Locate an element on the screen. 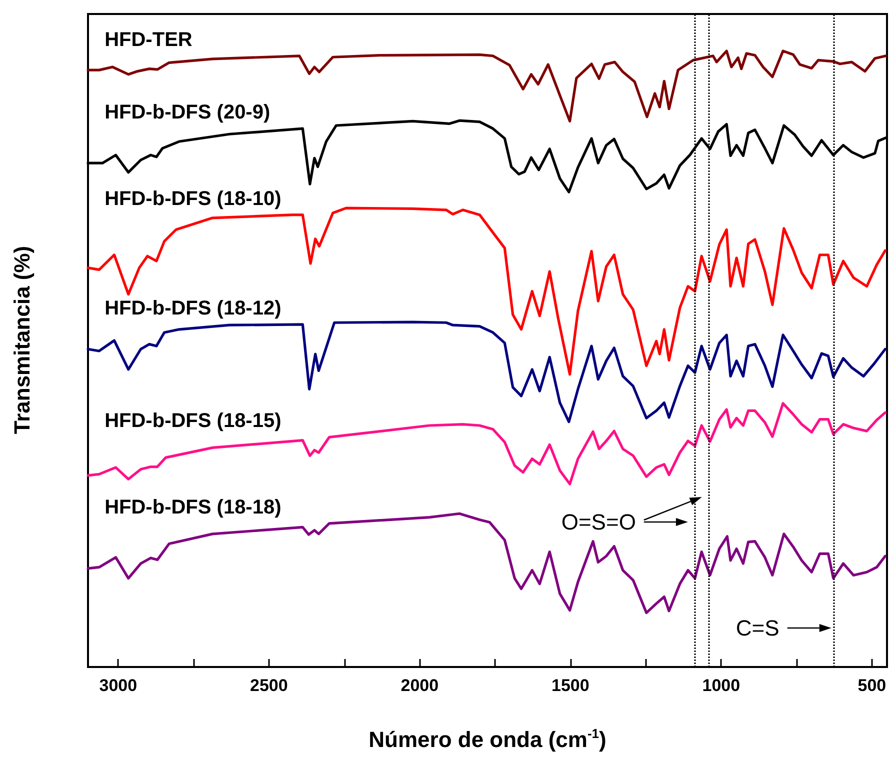 The width and height of the screenshot is (896, 761). series-label: HFD-b-DFS (20-9) is located at coordinates (187, 113).